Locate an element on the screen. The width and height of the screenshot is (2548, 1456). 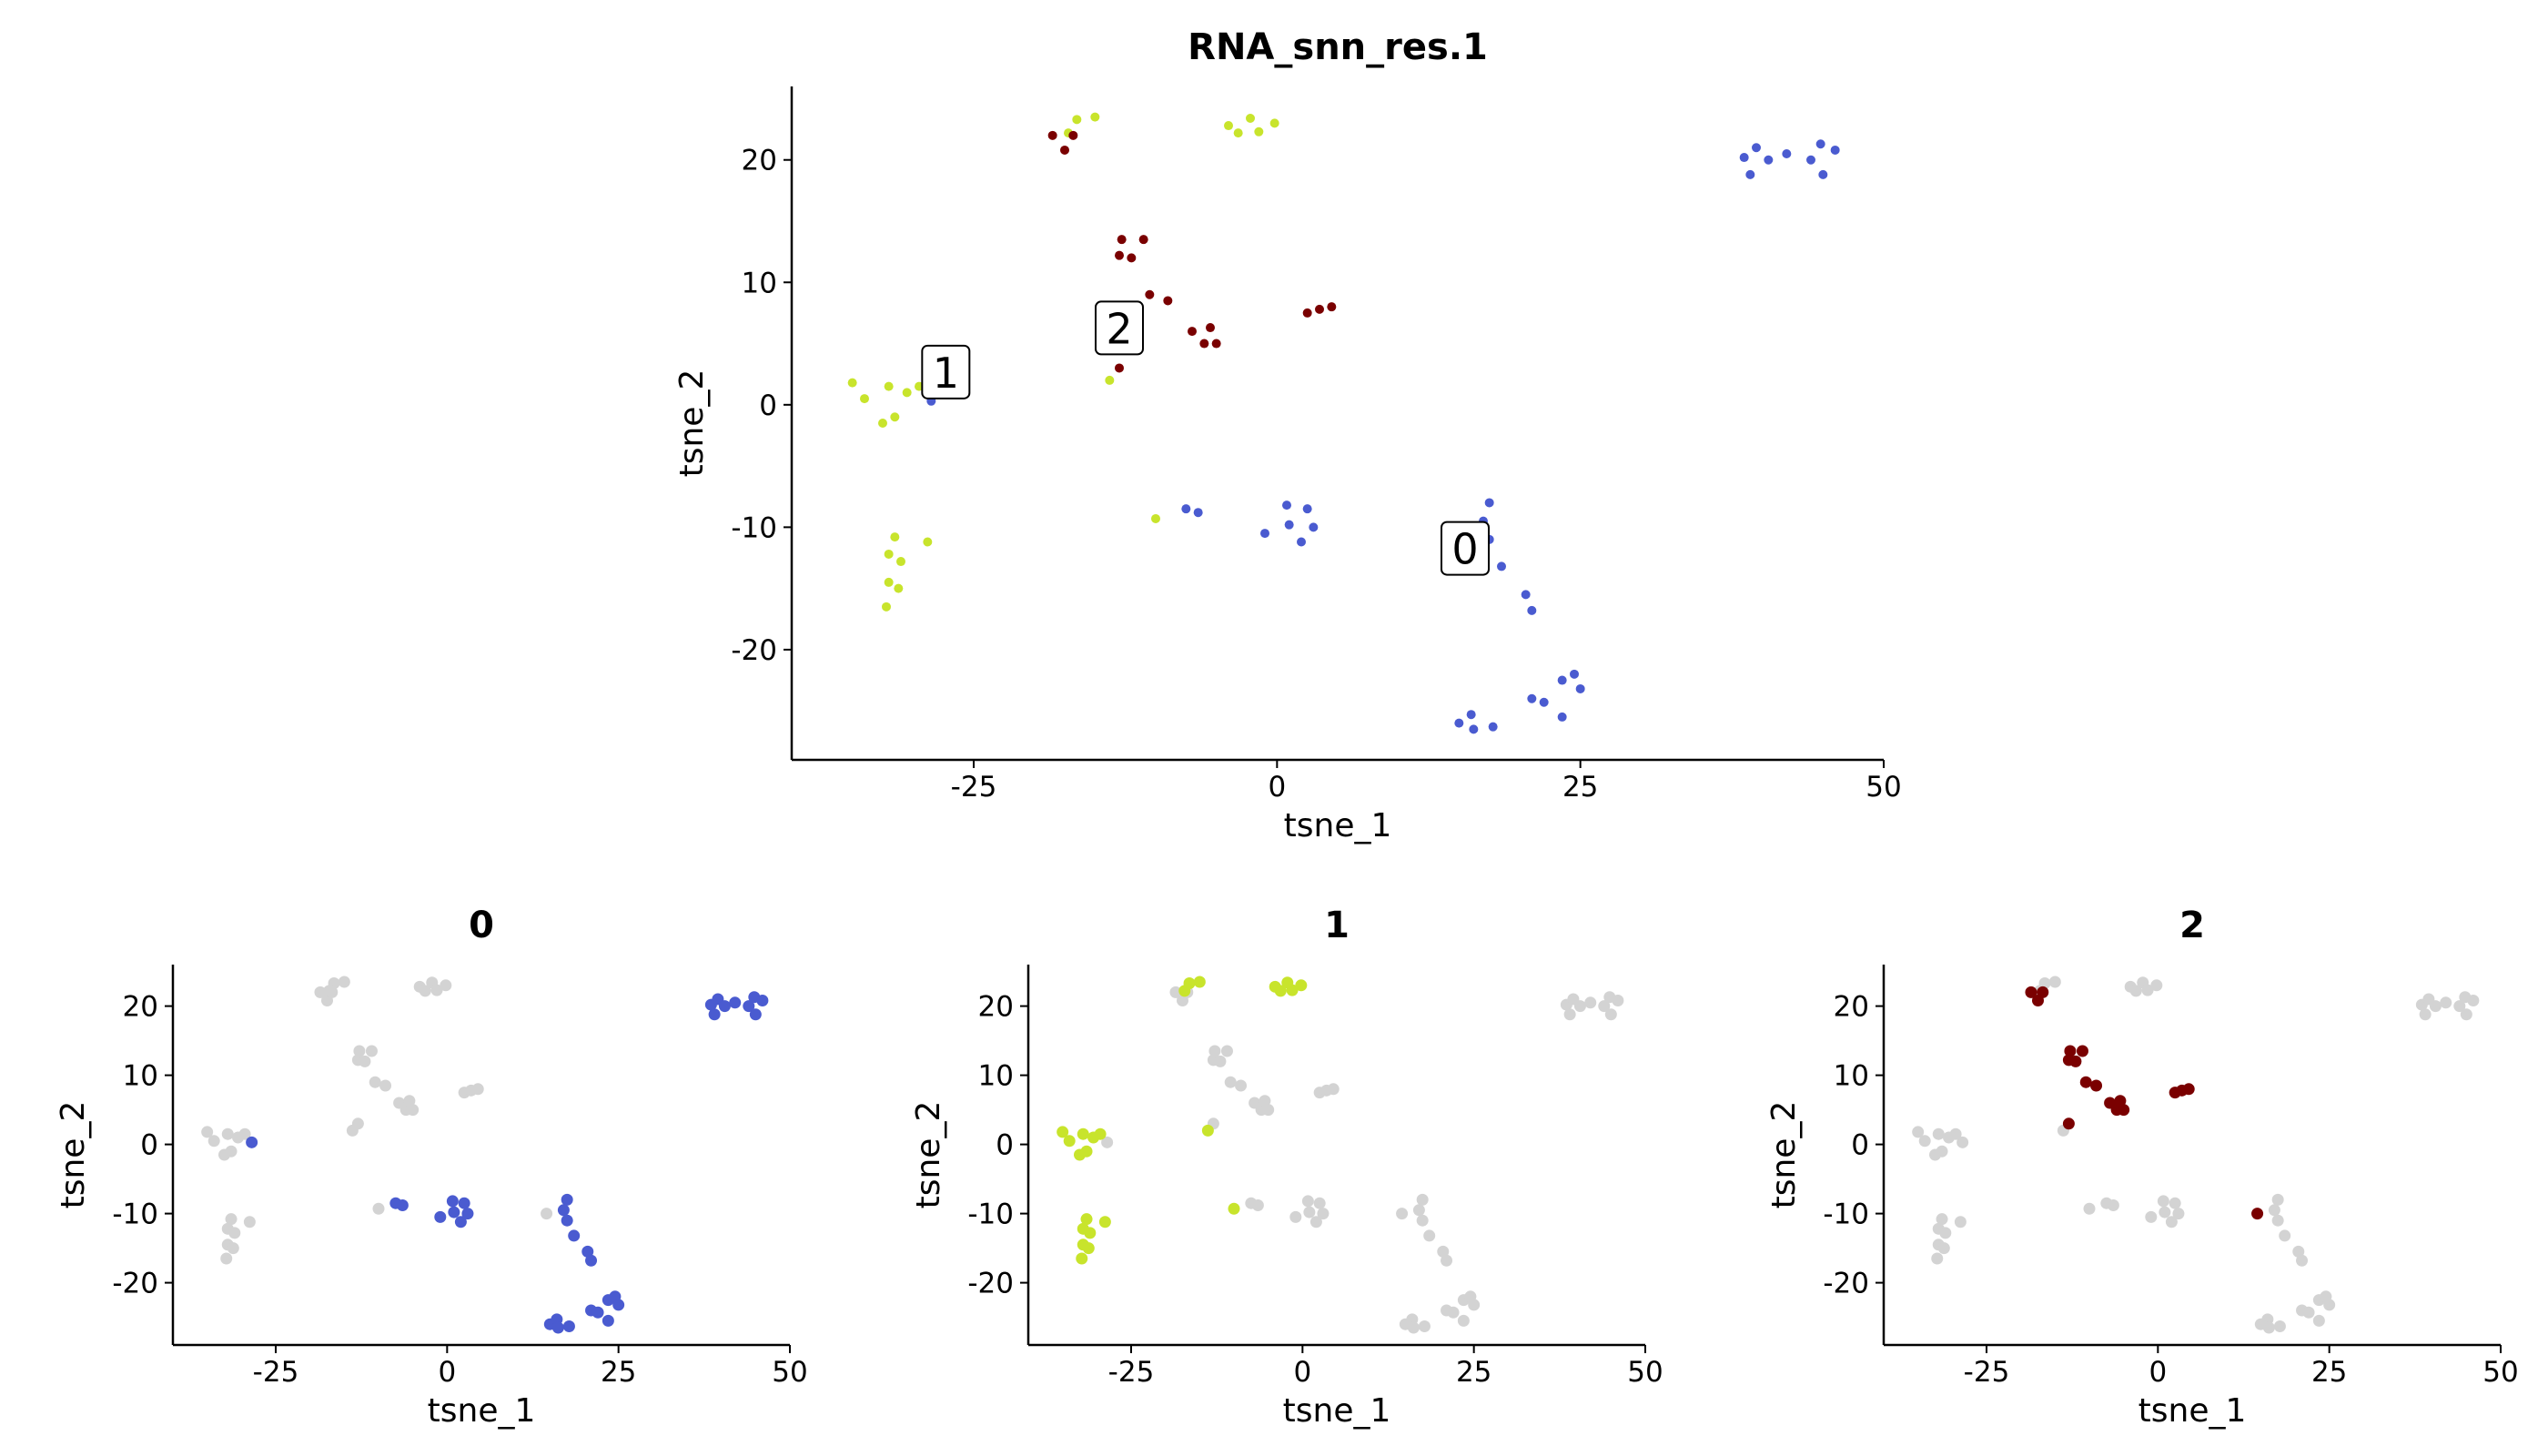
y-tick-label: 10 is located at coordinates (141, 1076).